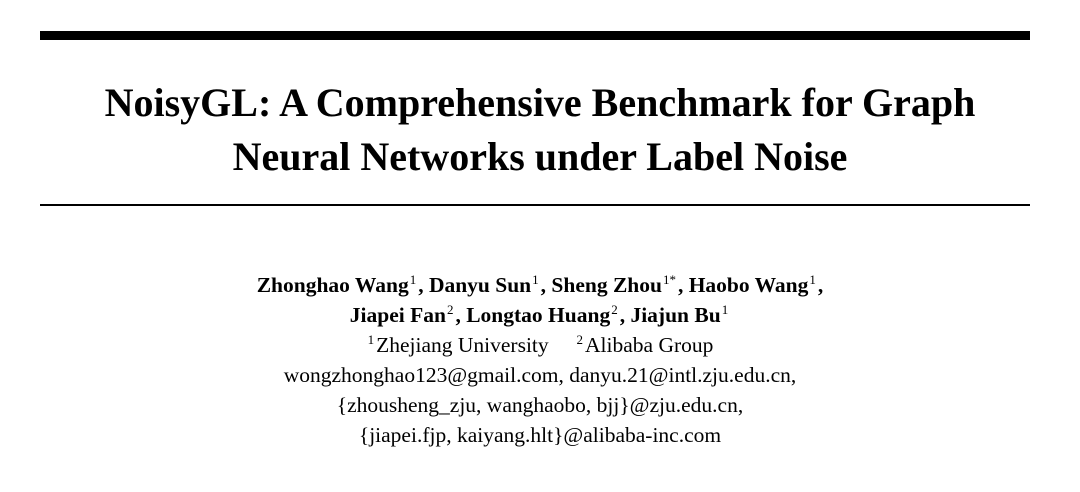 This screenshot has height=492, width=1080. Describe the element at coordinates (535, 35) in the screenshot. I see `top-rule` at that location.